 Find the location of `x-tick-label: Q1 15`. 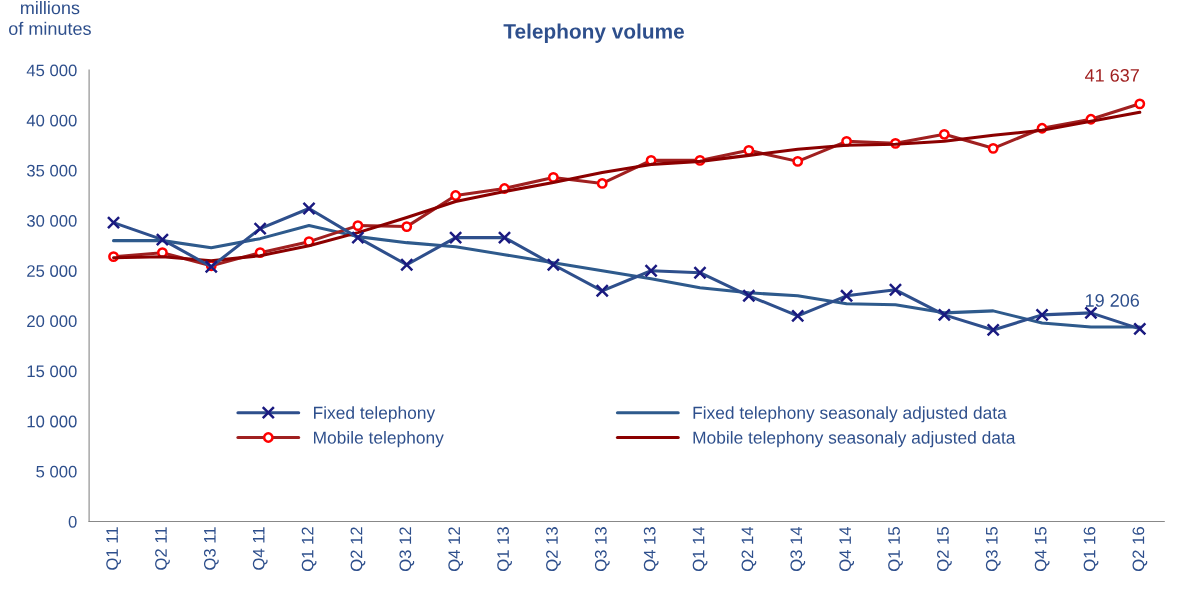

x-tick-label: Q1 15 is located at coordinates (895, 549).